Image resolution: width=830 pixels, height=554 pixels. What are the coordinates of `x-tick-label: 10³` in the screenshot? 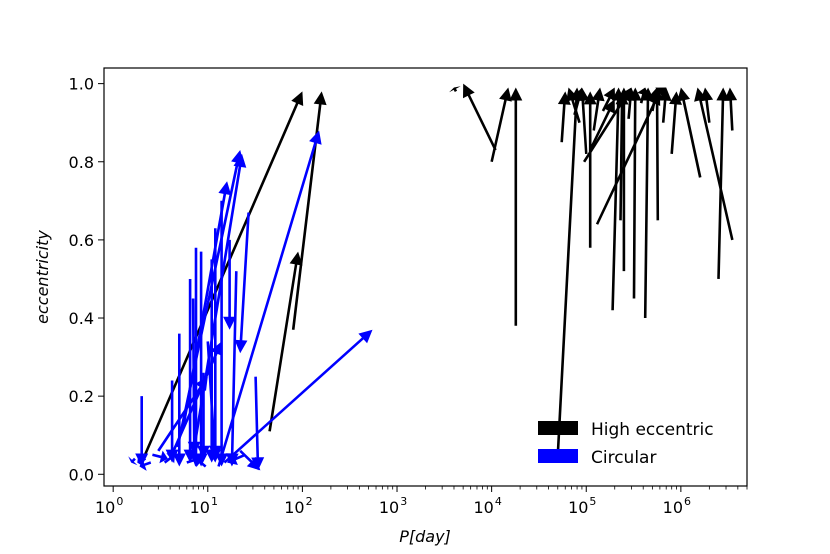 It's located at (393, 506).